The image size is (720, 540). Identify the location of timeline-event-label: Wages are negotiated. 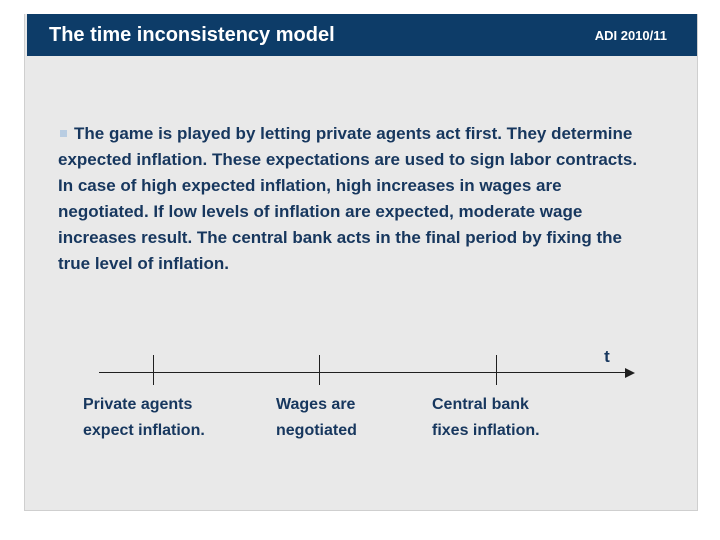
(316, 418).